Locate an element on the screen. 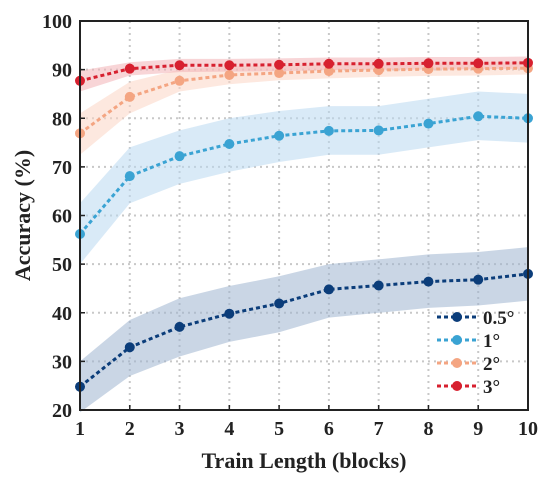 Image resolution: width=550 pixels, height=484 pixels. y-tick-label: 50 is located at coordinates (62, 265).